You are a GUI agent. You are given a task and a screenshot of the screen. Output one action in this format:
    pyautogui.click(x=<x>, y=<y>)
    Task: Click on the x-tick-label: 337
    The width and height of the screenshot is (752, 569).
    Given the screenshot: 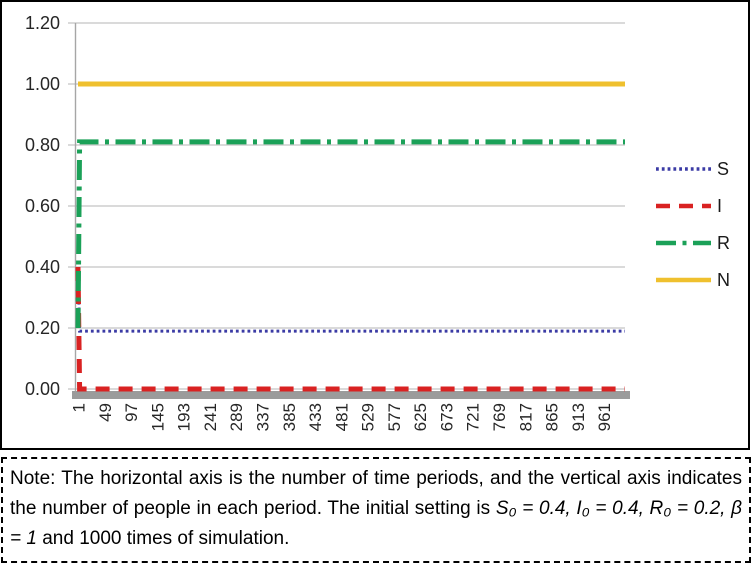 What is the action you would take?
    pyautogui.click(x=263, y=417)
    